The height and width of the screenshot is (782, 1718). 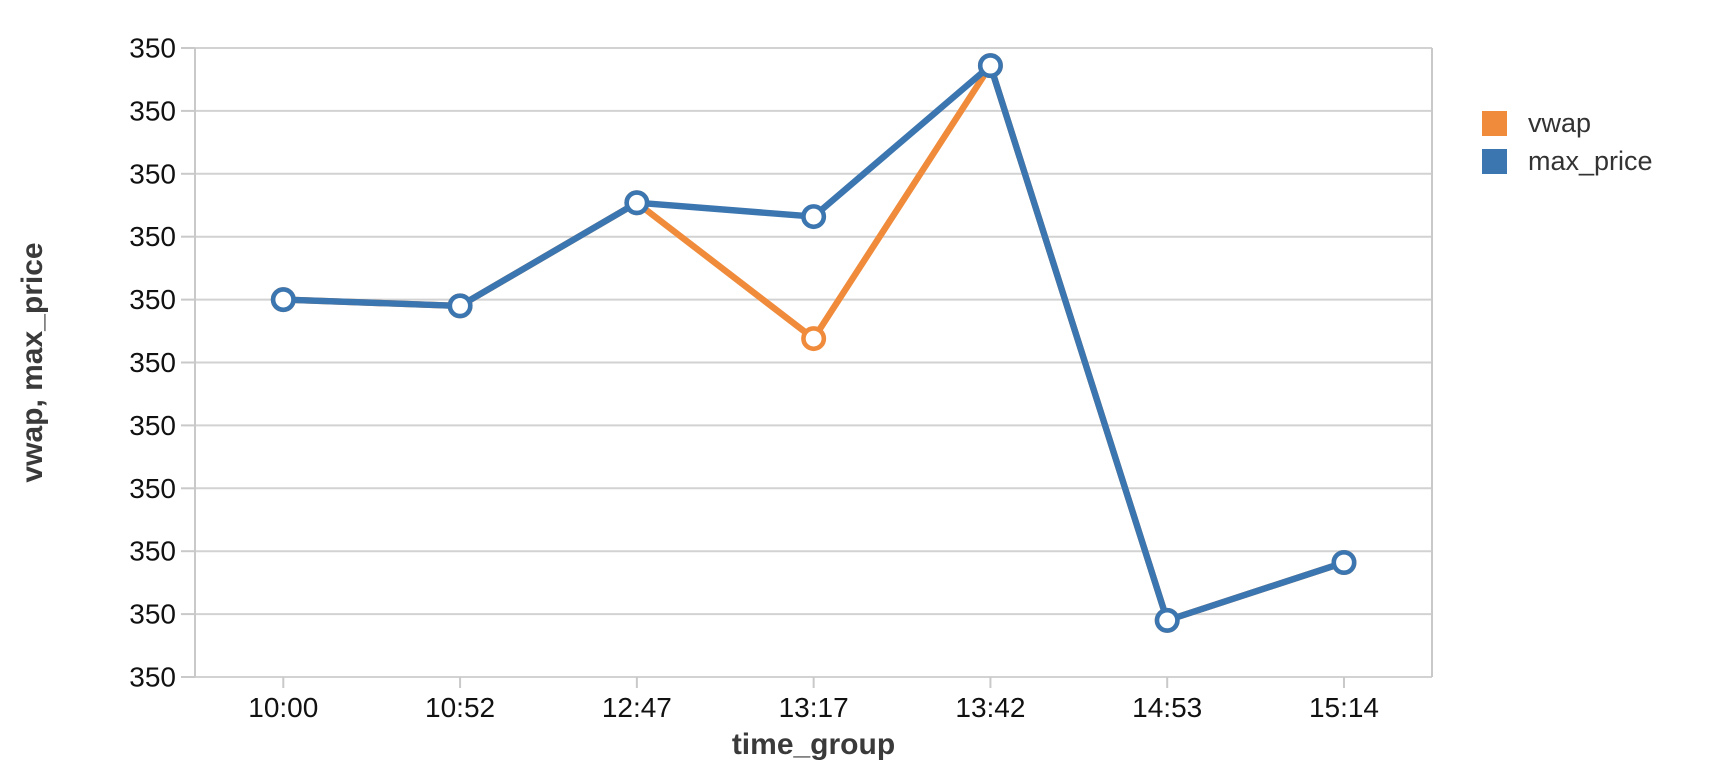 What do you see at coordinates (1560, 123) in the screenshot?
I see `legend-label: vwap` at bounding box center [1560, 123].